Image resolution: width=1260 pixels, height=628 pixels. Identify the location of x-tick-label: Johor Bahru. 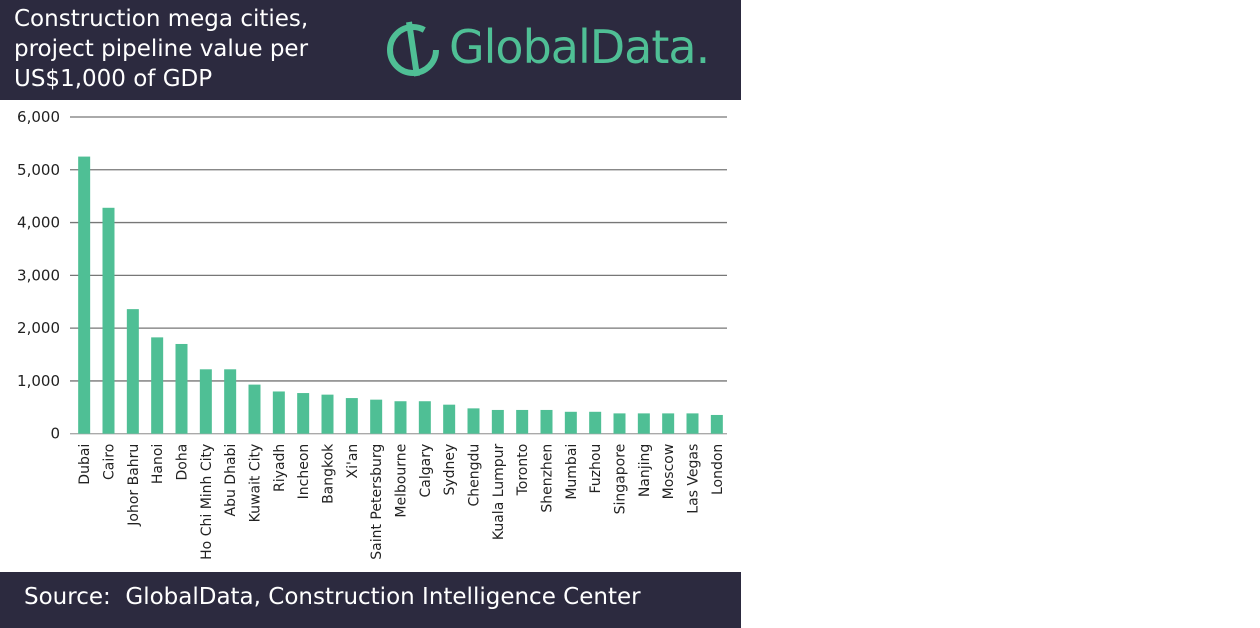
(134, 485).